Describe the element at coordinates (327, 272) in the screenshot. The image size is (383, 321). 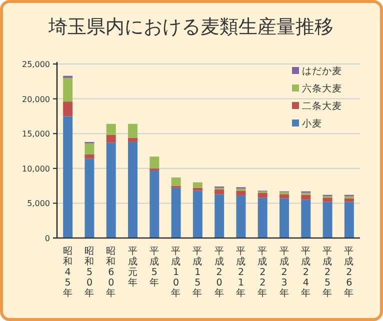
I see `x-tick-label: 平成25年` at that location.